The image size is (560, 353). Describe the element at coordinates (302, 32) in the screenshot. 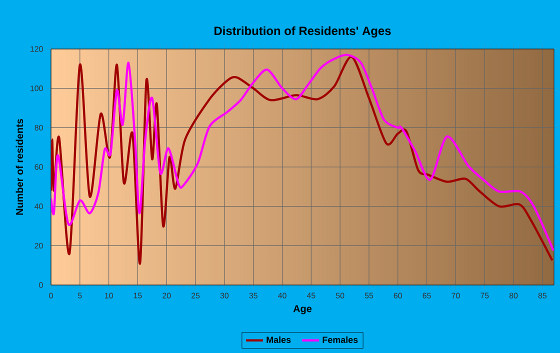

I see `chart-title: Distribution of Residents' Ages` at that location.